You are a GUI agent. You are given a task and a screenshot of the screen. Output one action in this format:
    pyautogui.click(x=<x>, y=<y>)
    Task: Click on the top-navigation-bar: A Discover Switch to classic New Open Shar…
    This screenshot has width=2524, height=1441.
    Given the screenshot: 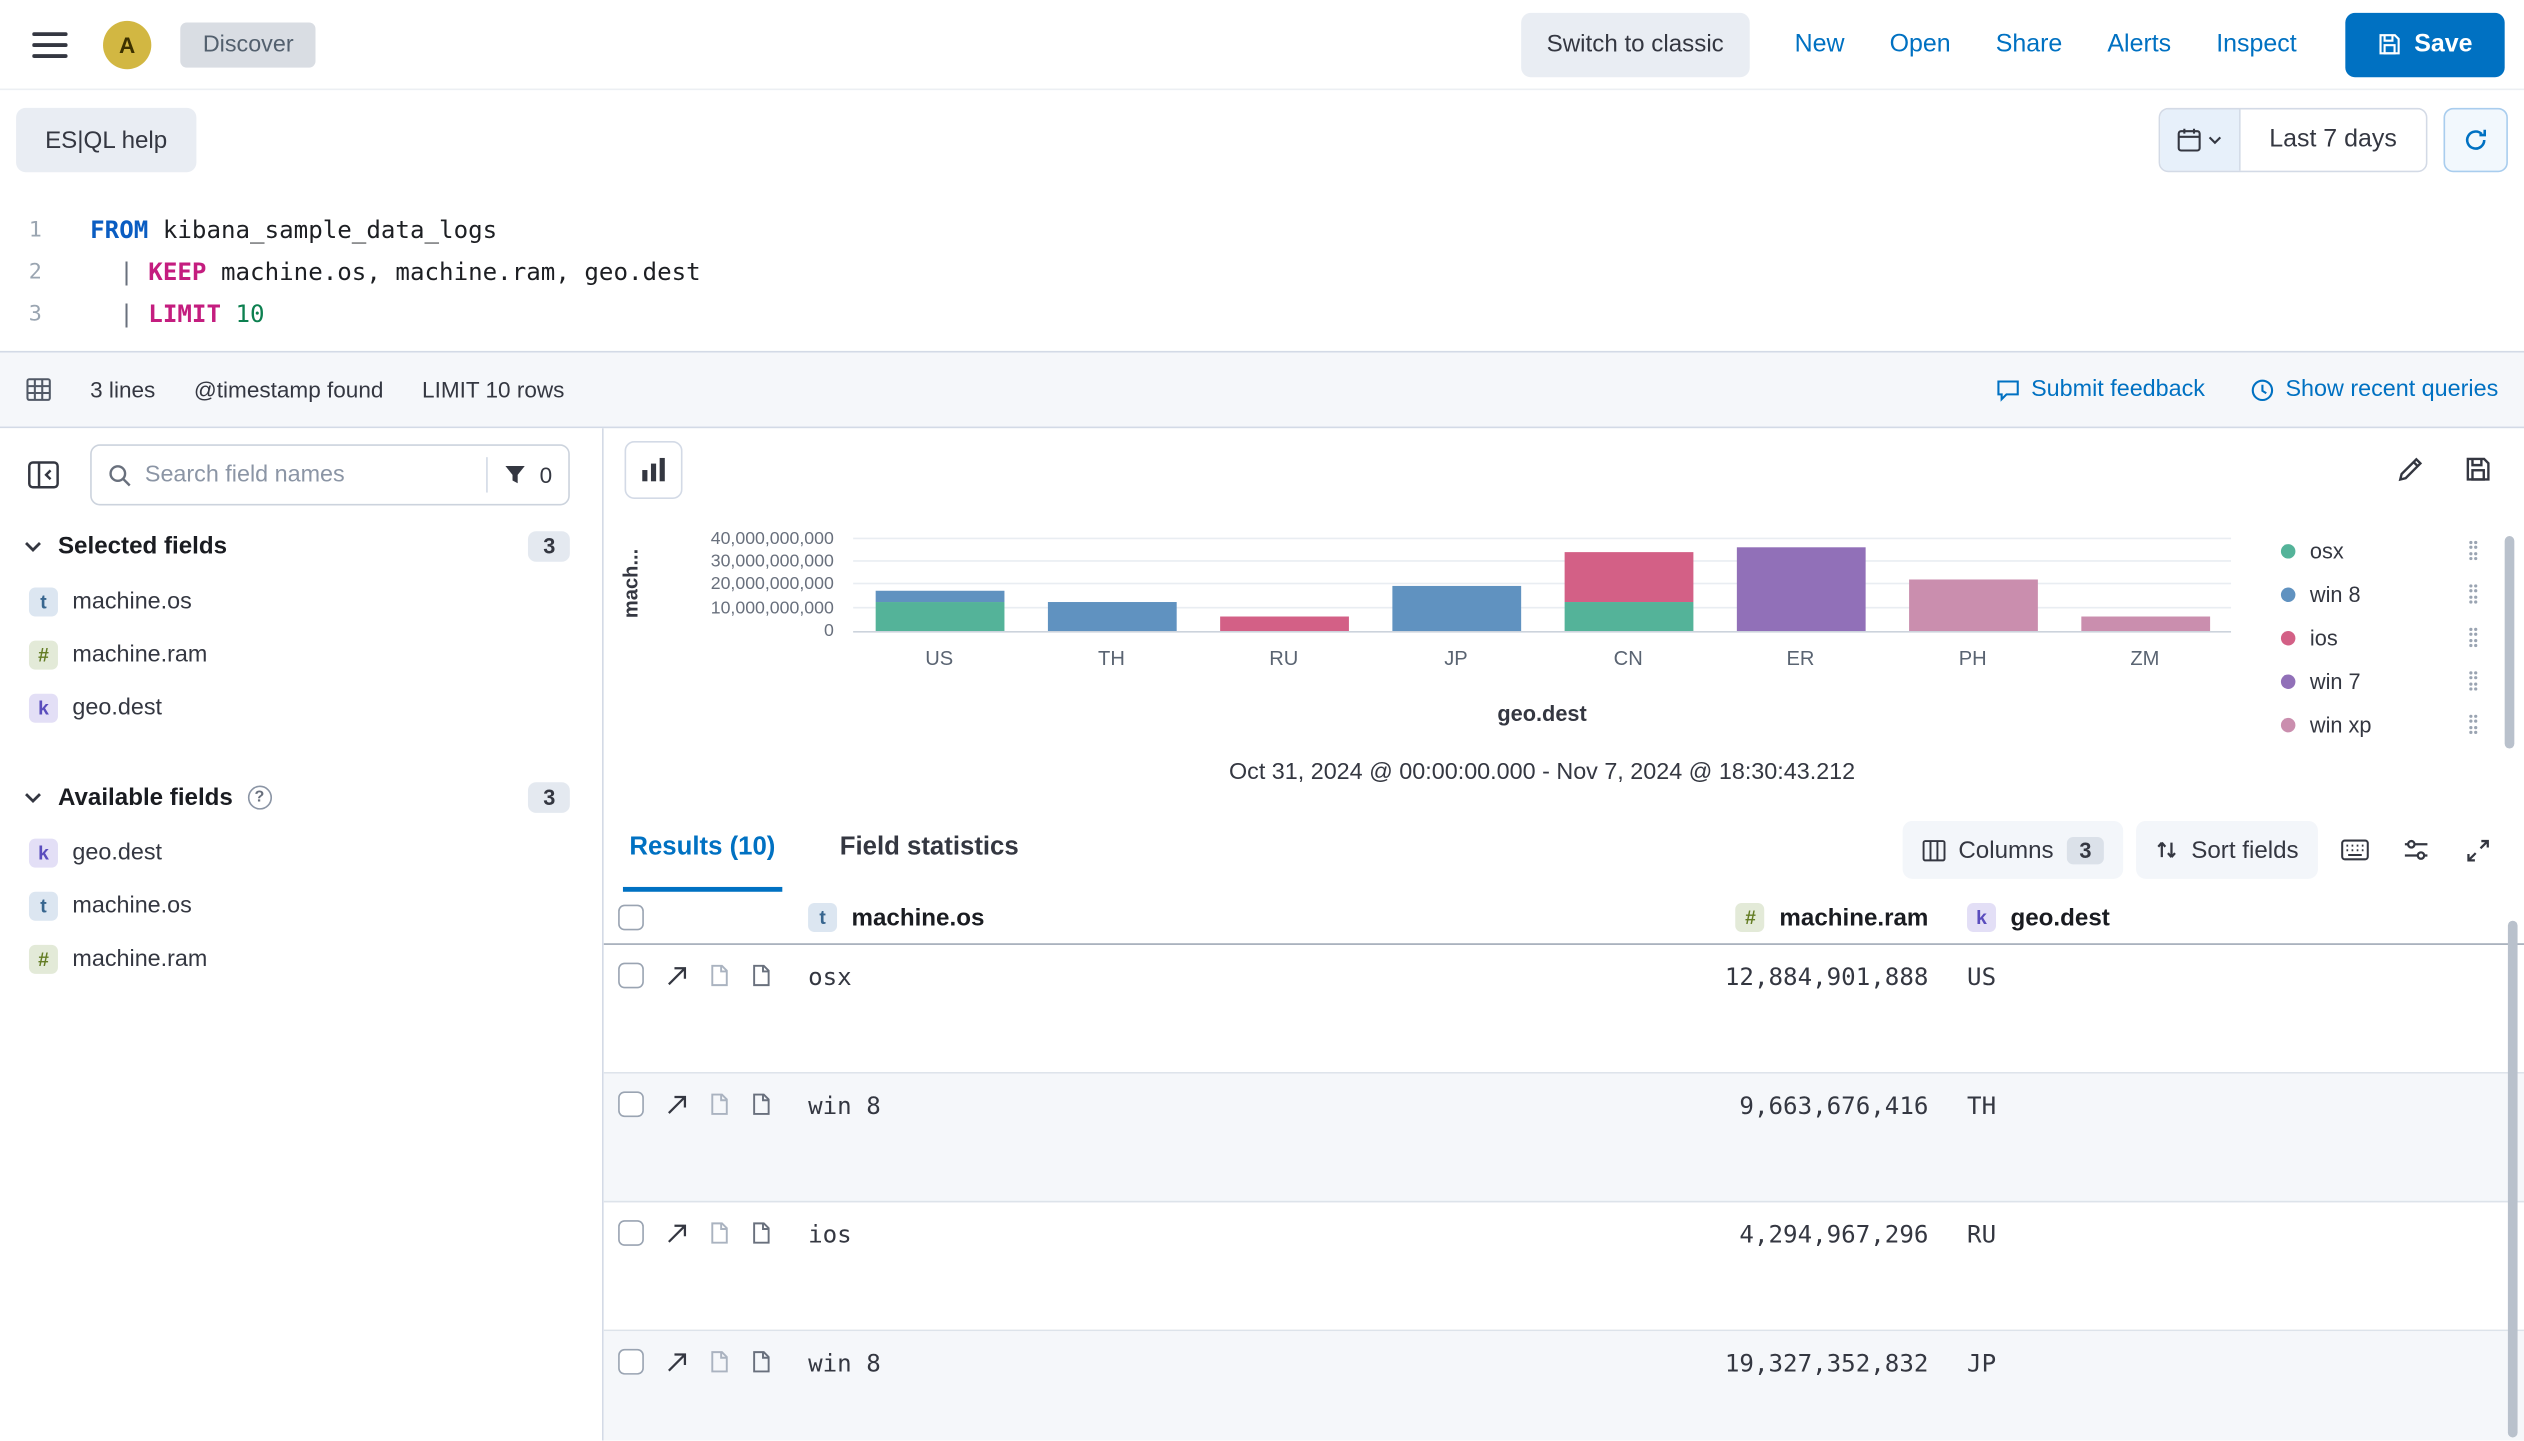 What is the action you would take?
    pyautogui.click(x=1262, y=45)
    